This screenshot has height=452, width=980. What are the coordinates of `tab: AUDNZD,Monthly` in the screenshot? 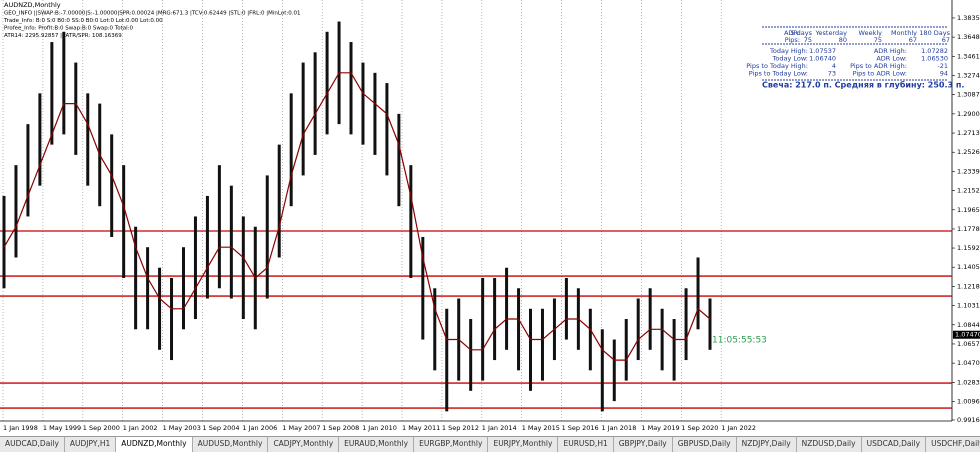 It's located at (154, 444).